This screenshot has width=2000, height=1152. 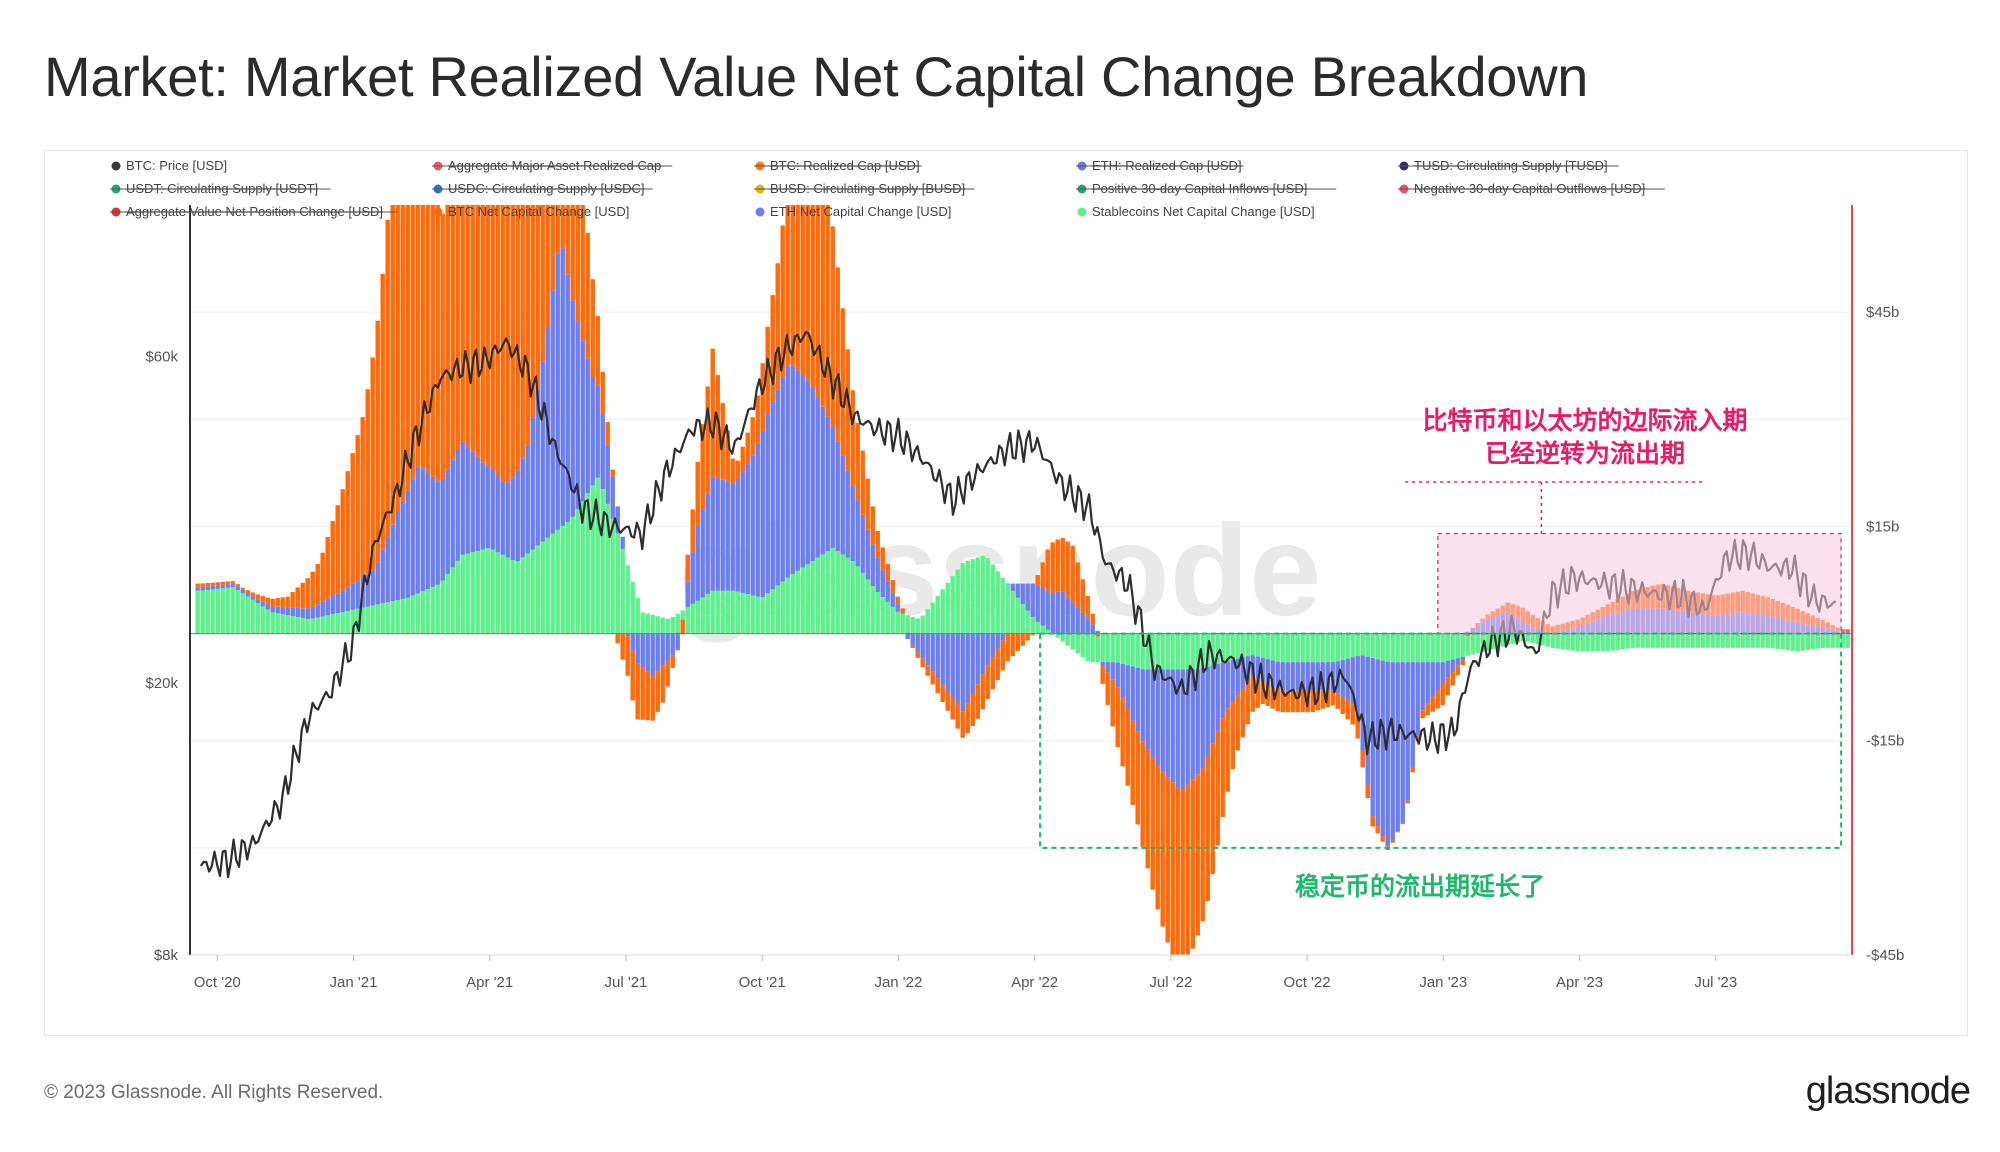 What do you see at coordinates (1443, 982) in the screenshot?
I see `x-tick-label: Jan '23` at bounding box center [1443, 982].